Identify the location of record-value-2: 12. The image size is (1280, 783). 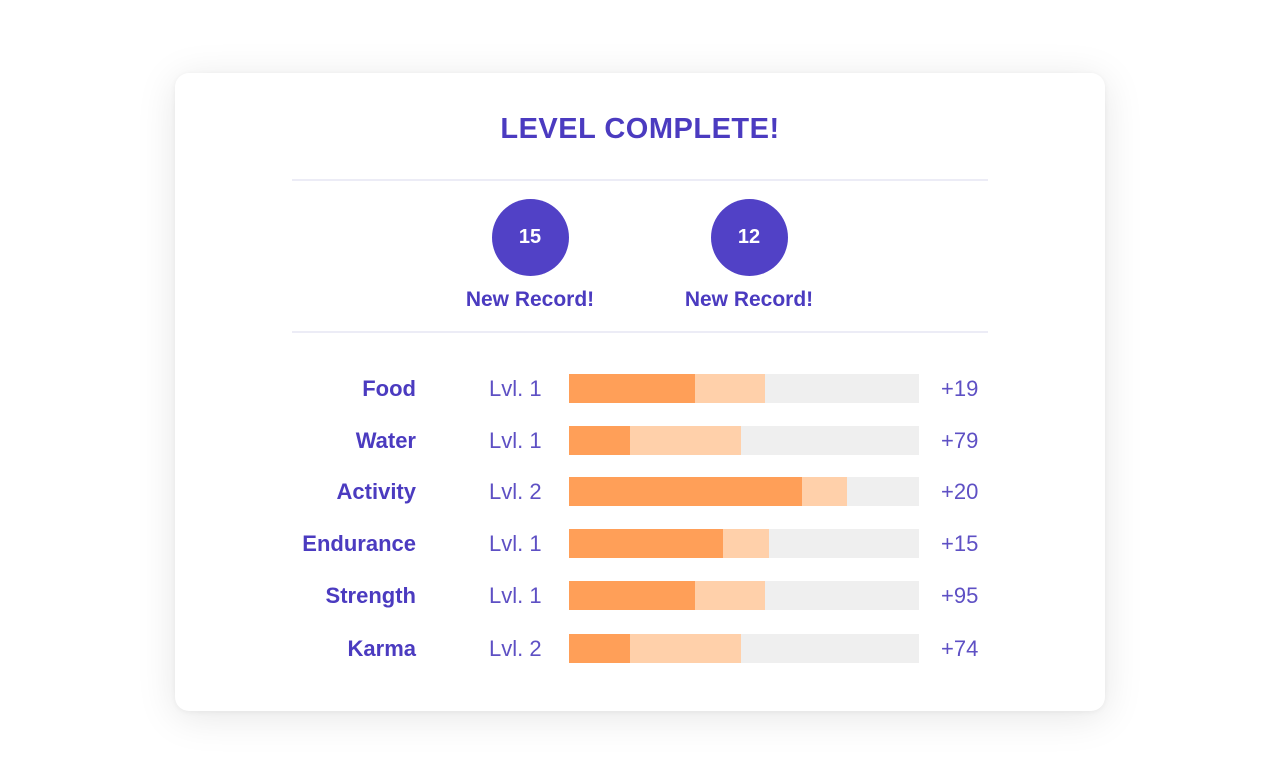
(749, 237).